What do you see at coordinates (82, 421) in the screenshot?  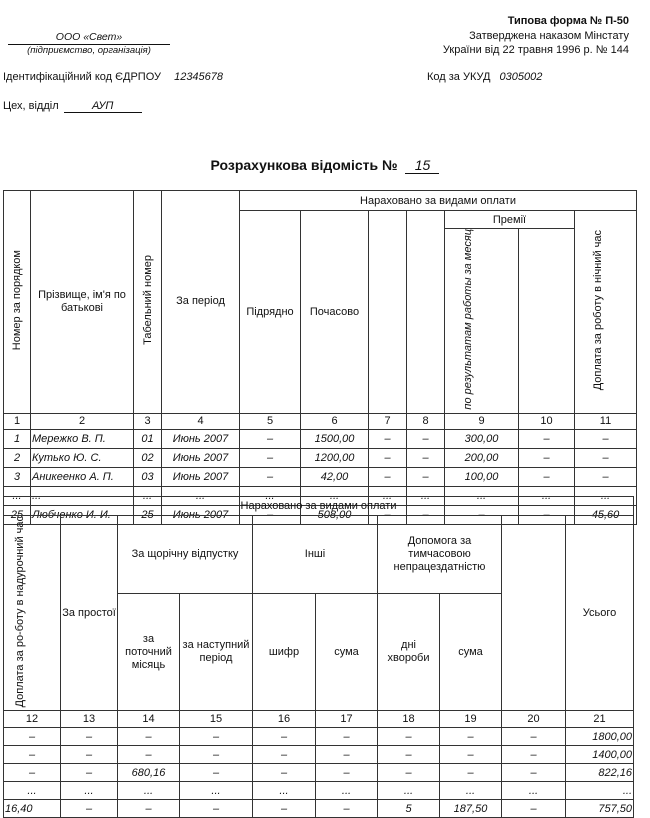 I see `column-number: 2` at bounding box center [82, 421].